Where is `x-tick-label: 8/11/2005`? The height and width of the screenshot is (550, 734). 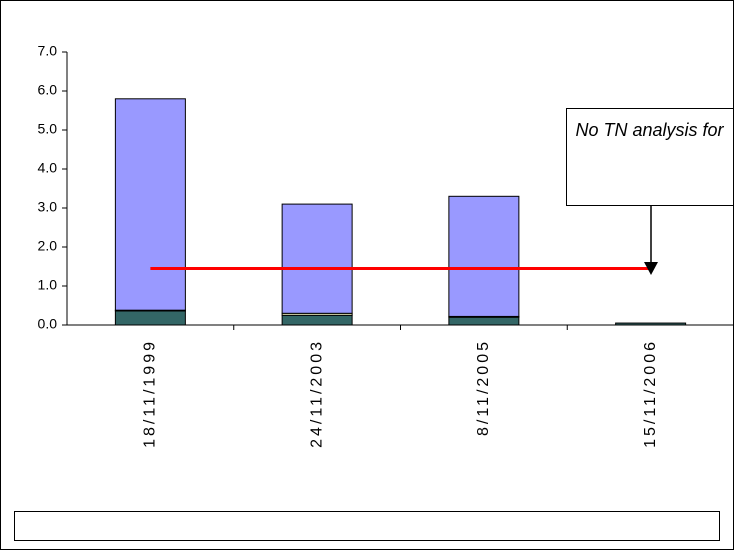 x-tick-label: 8/11/2005 is located at coordinates (483, 387).